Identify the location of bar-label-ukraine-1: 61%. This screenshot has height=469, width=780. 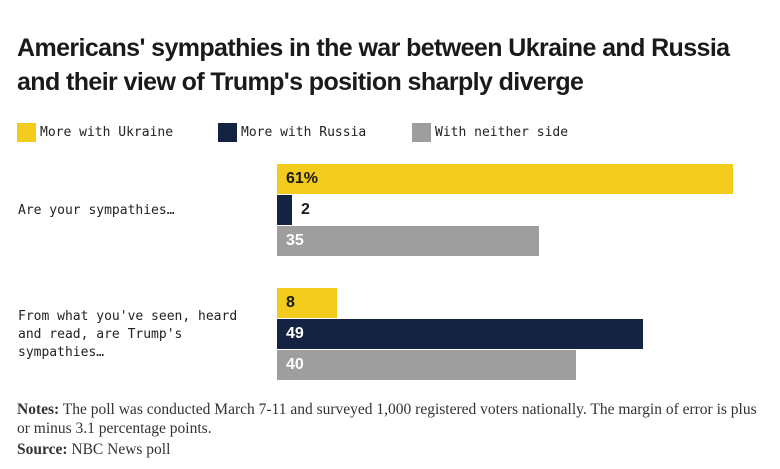
(302, 178).